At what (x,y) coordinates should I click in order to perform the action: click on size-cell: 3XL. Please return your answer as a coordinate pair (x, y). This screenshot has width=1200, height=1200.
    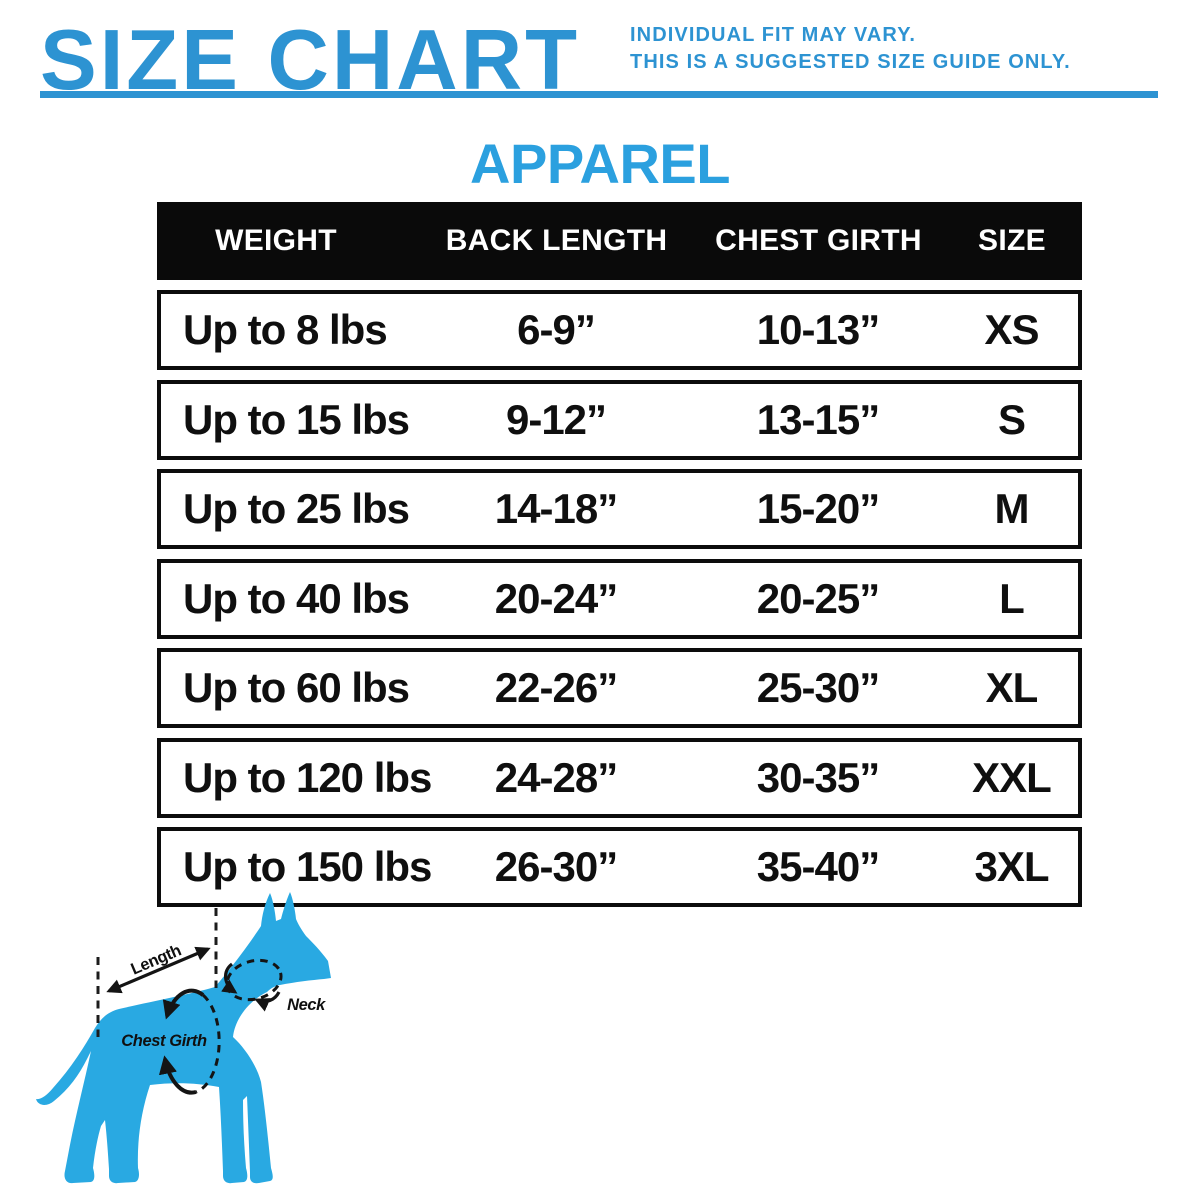
    Looking at the image, I should click on (1011, 866).